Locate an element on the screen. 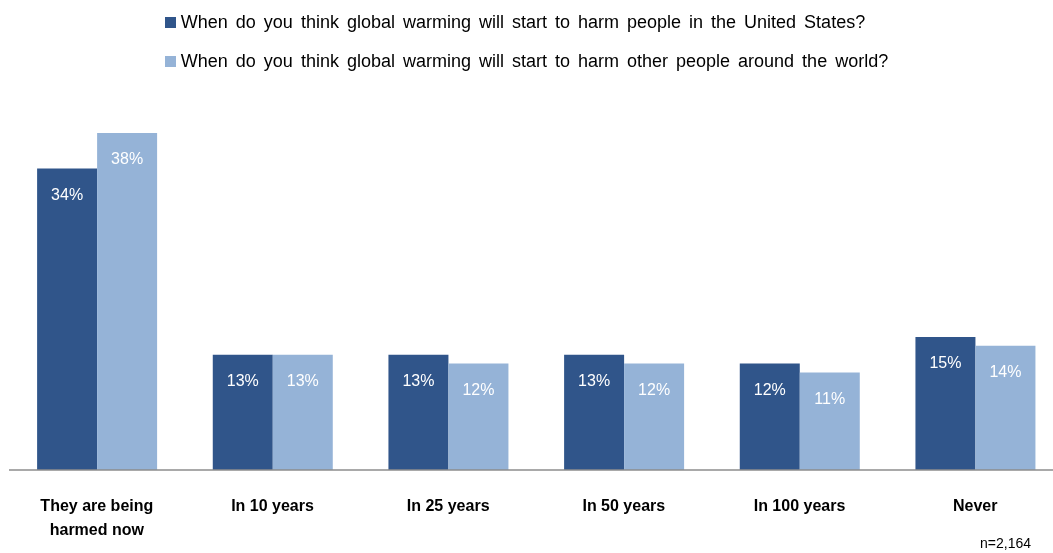 The image size is (1053, 553). data-label: 11% is located at coordinates (830, 398).